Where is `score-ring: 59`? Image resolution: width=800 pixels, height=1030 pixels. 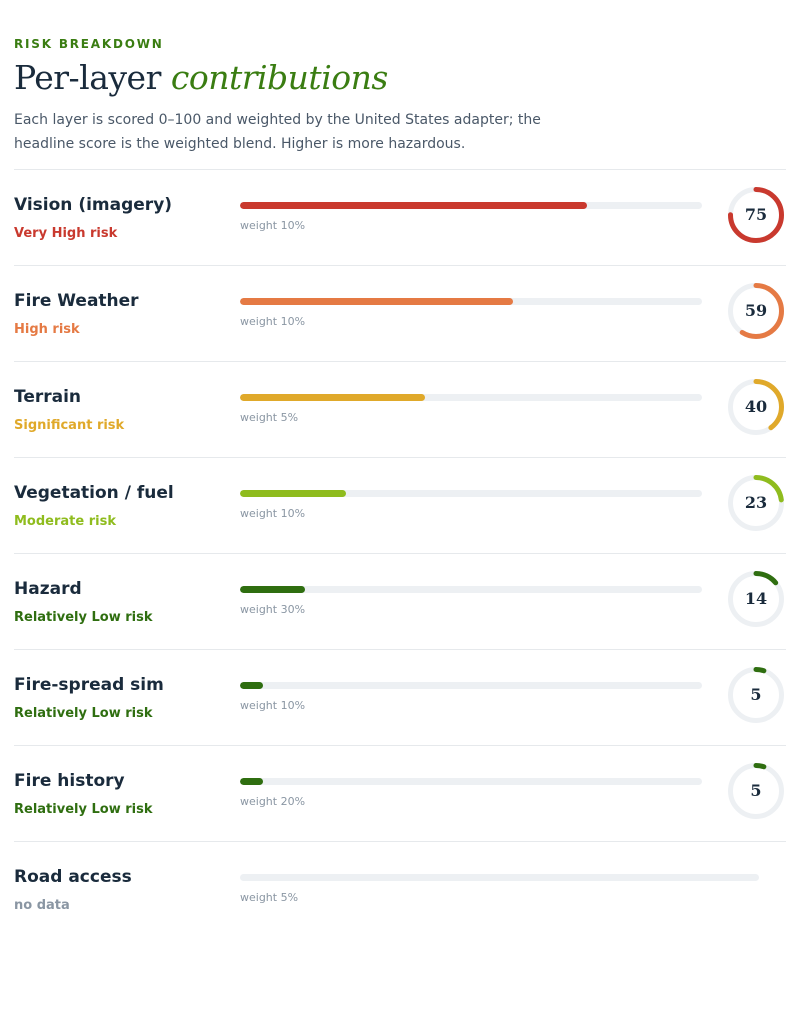 score-ring: 59 is located at coordinates (756, 311).